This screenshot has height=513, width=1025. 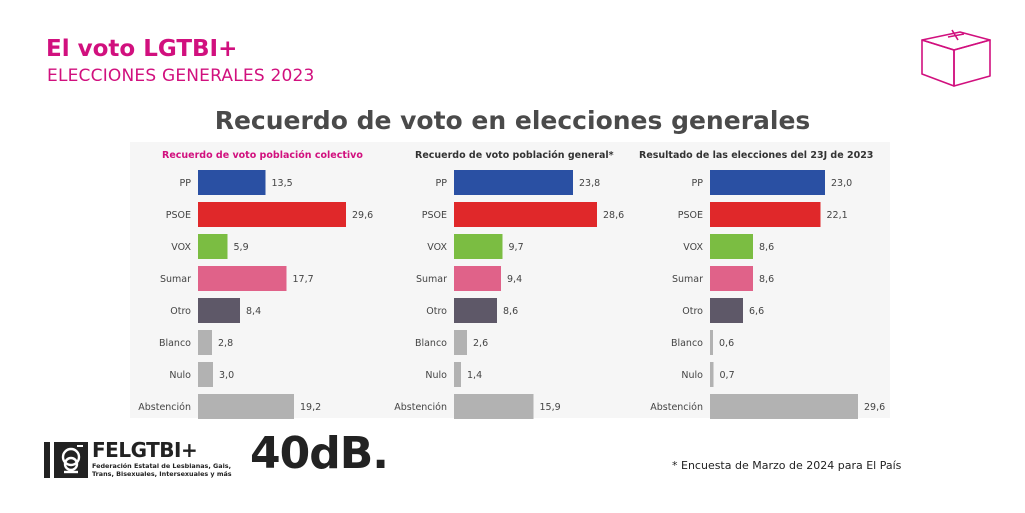 What do you see at coordinates (726, 343) in the screenshot?
I see `value-label: 0,6` at bounding box center [726, 343].